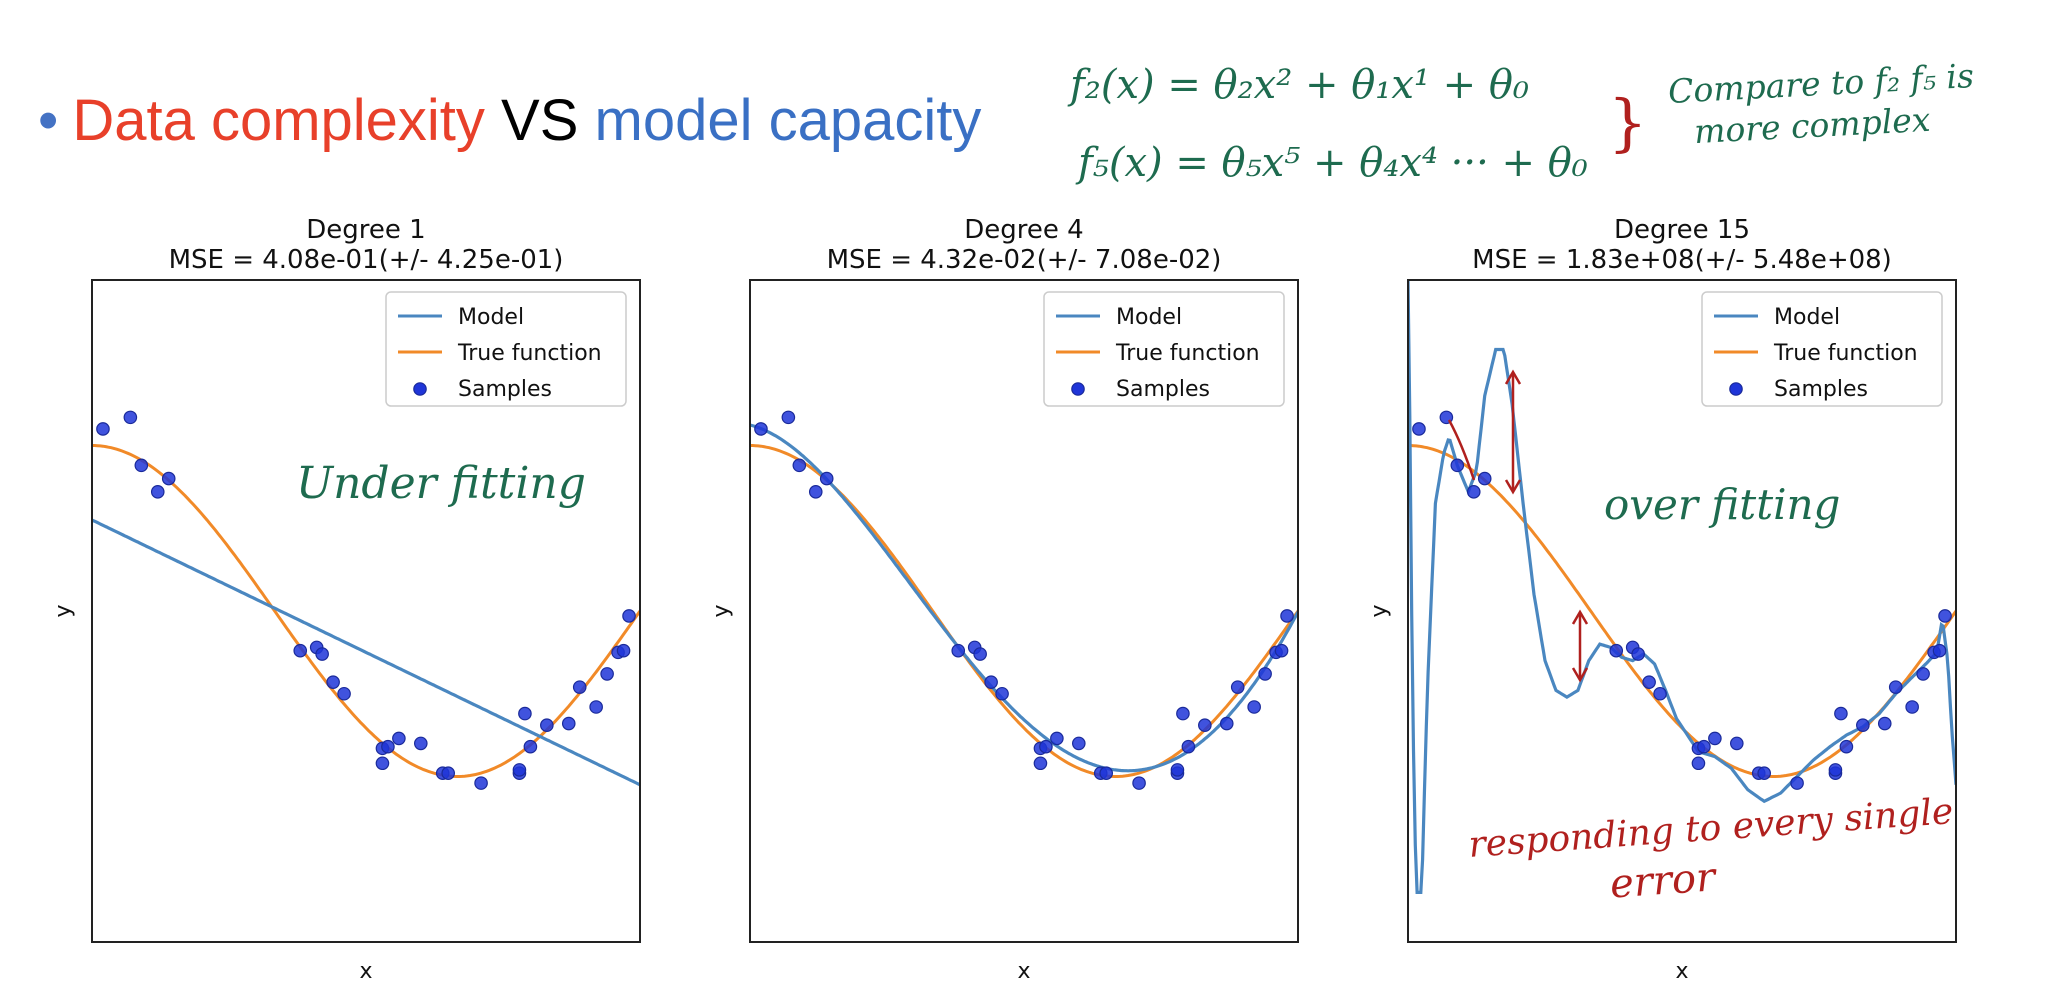 This screenshot has width=2048, height=1000. I want to click on error-arrow-dip, so click(1580, 646).